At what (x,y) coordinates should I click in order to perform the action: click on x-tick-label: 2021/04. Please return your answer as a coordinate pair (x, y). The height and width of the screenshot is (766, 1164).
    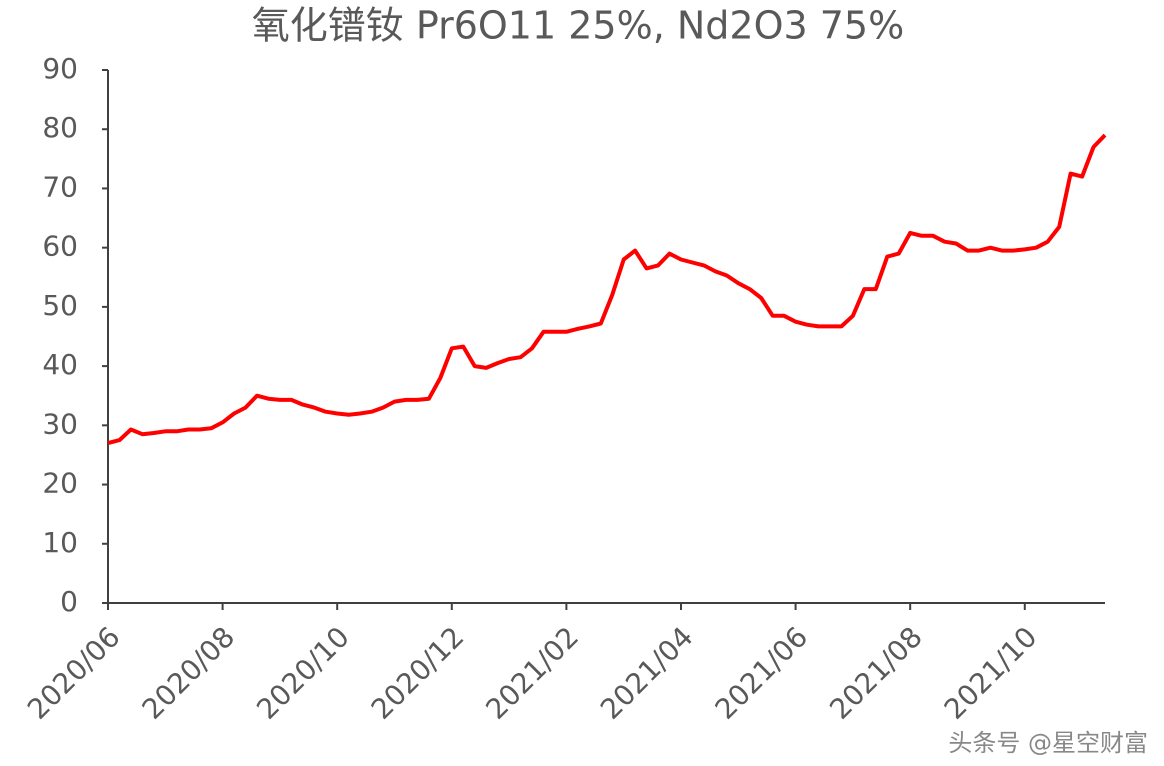
    Looking at the image, I should click on (647, 673).